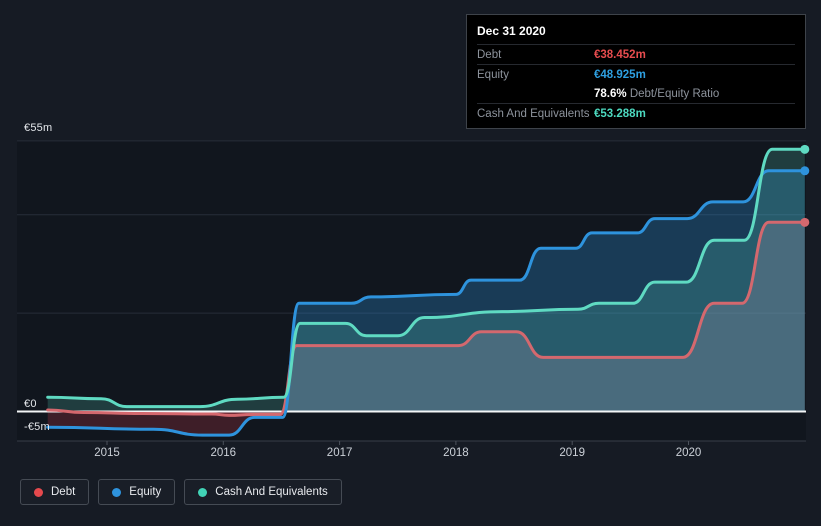  What do you see at coordinates (37, 427) in the screenshot?
I see `y-axis-label-neg5m: -€5m` at bounding box center [37, 427].